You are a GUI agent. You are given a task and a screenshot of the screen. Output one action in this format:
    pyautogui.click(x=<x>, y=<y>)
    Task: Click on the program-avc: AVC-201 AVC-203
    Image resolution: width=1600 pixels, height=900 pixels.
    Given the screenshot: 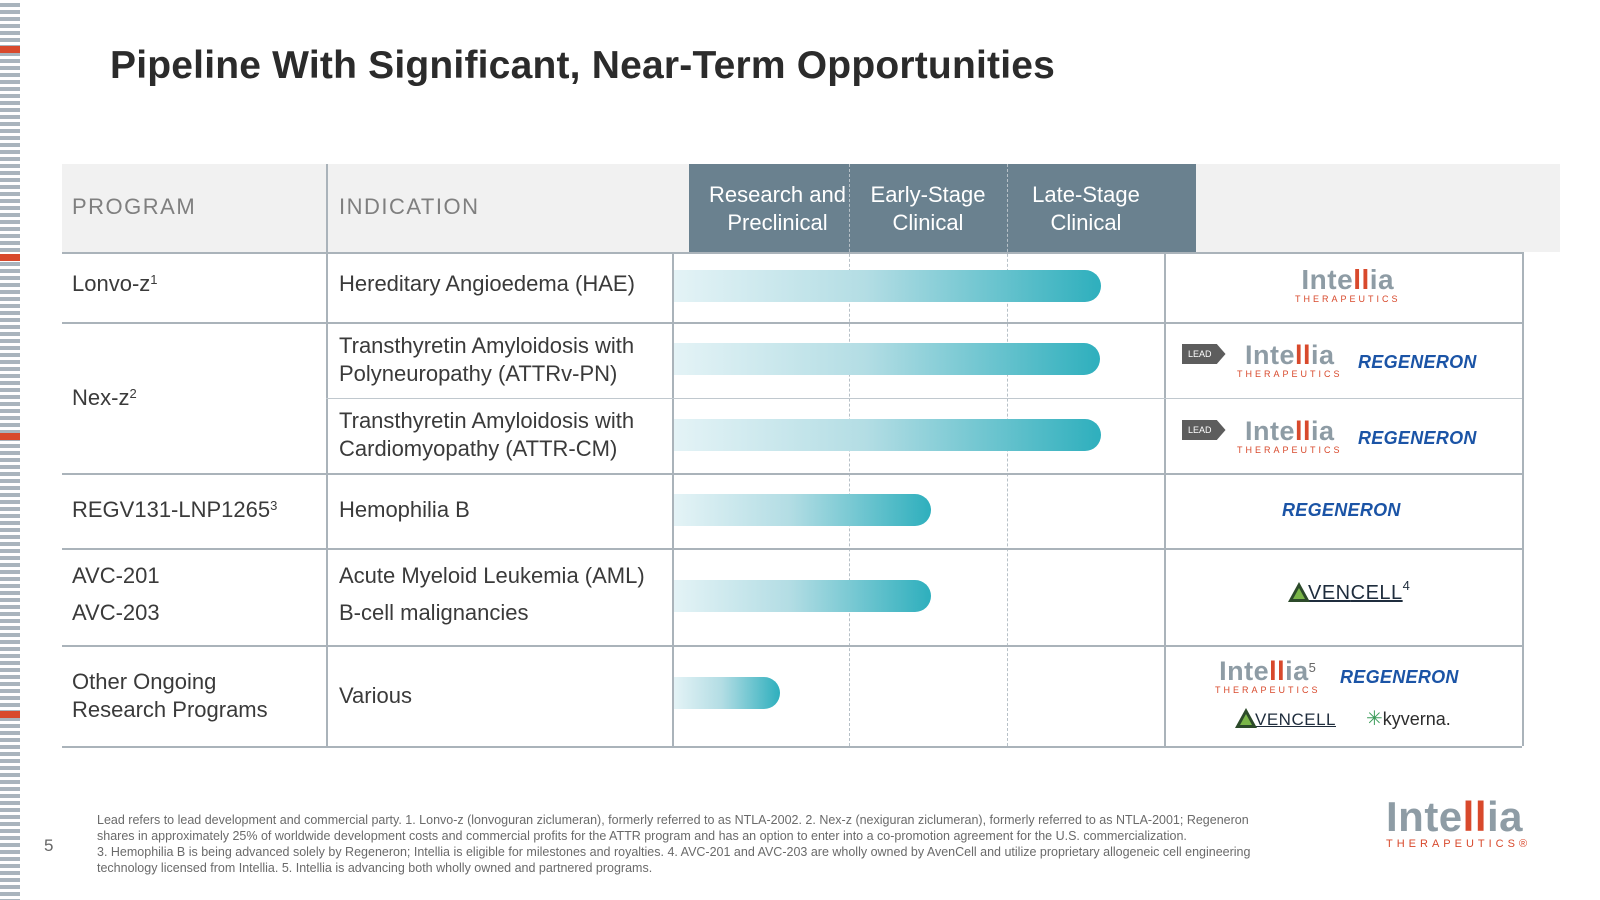 What is the action you would take?
    pyautogui.click(x=116, y=594)
    